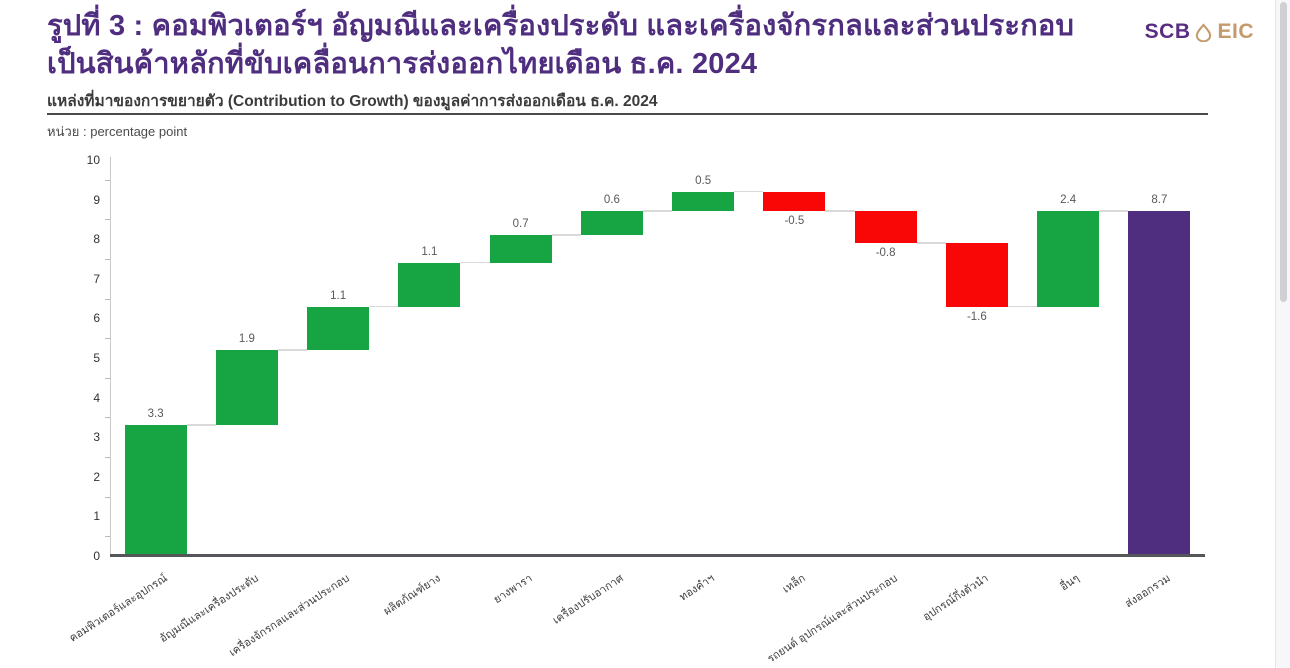 The width and height of the screenshot is (1290, 668). What do you see at coordinates (1167, 31) in the screenshot?
I see `logo-text-scb: SCB` at bounding box center [1167, 31].